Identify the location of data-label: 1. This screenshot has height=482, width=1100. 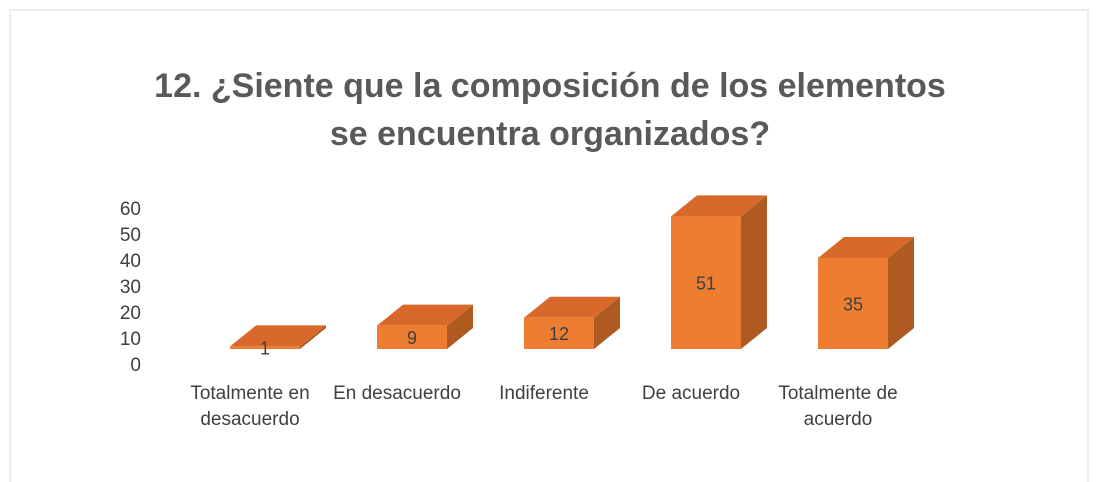
(265, 348).